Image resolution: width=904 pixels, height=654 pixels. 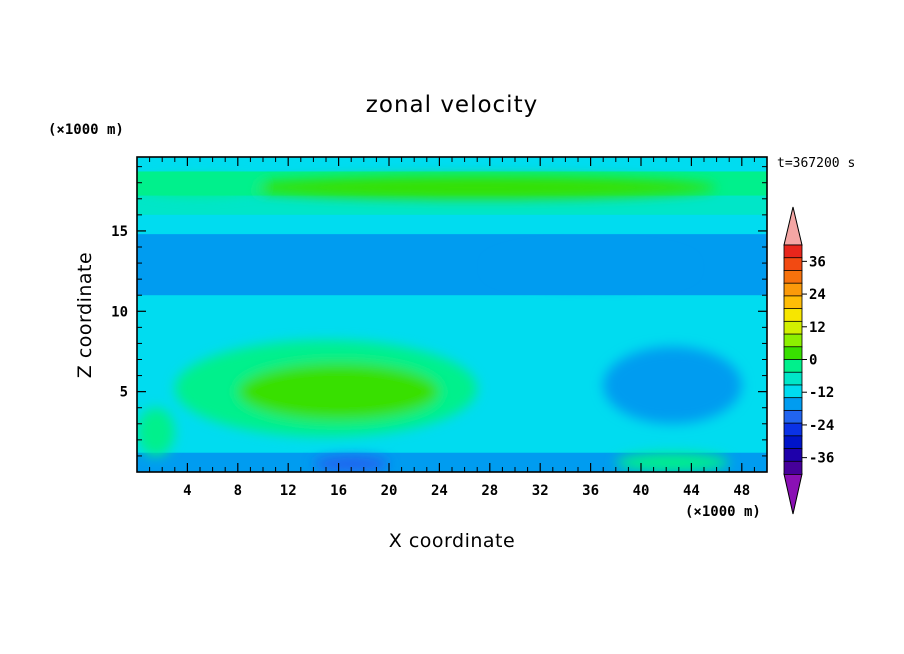 I want to click on colorbar: 36 24 12 0 -12 -24 -36, so click(x=808, y=360).